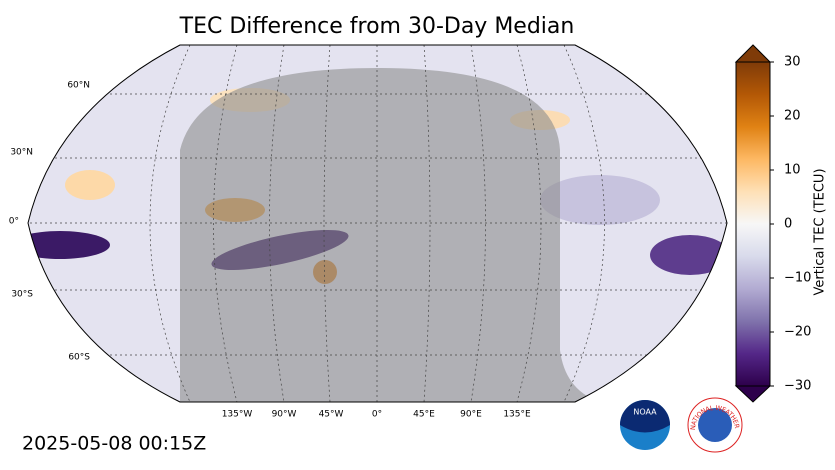  I want to click on colorbar, so click(753, 224).